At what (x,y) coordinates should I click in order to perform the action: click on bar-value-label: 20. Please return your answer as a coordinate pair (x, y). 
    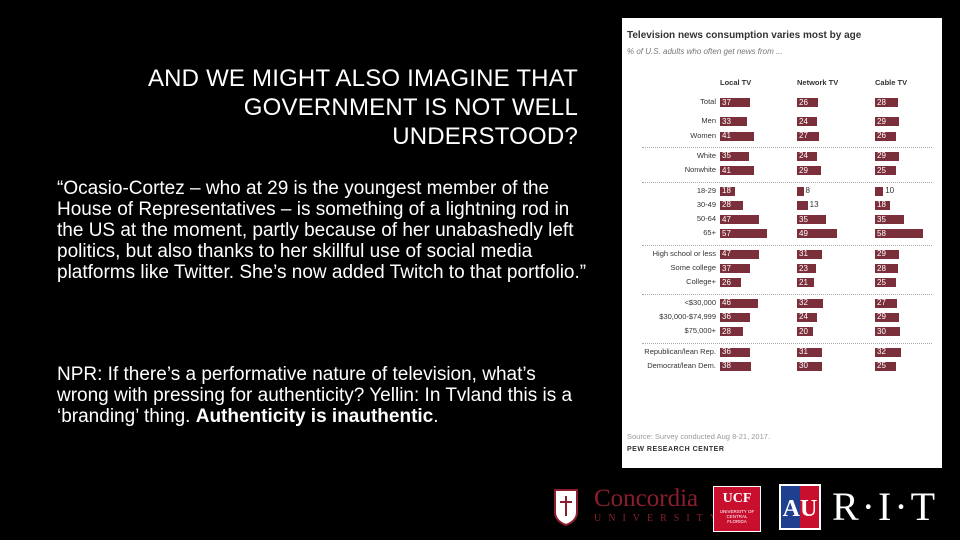
    Looking at the image, I should click on (803, 331).